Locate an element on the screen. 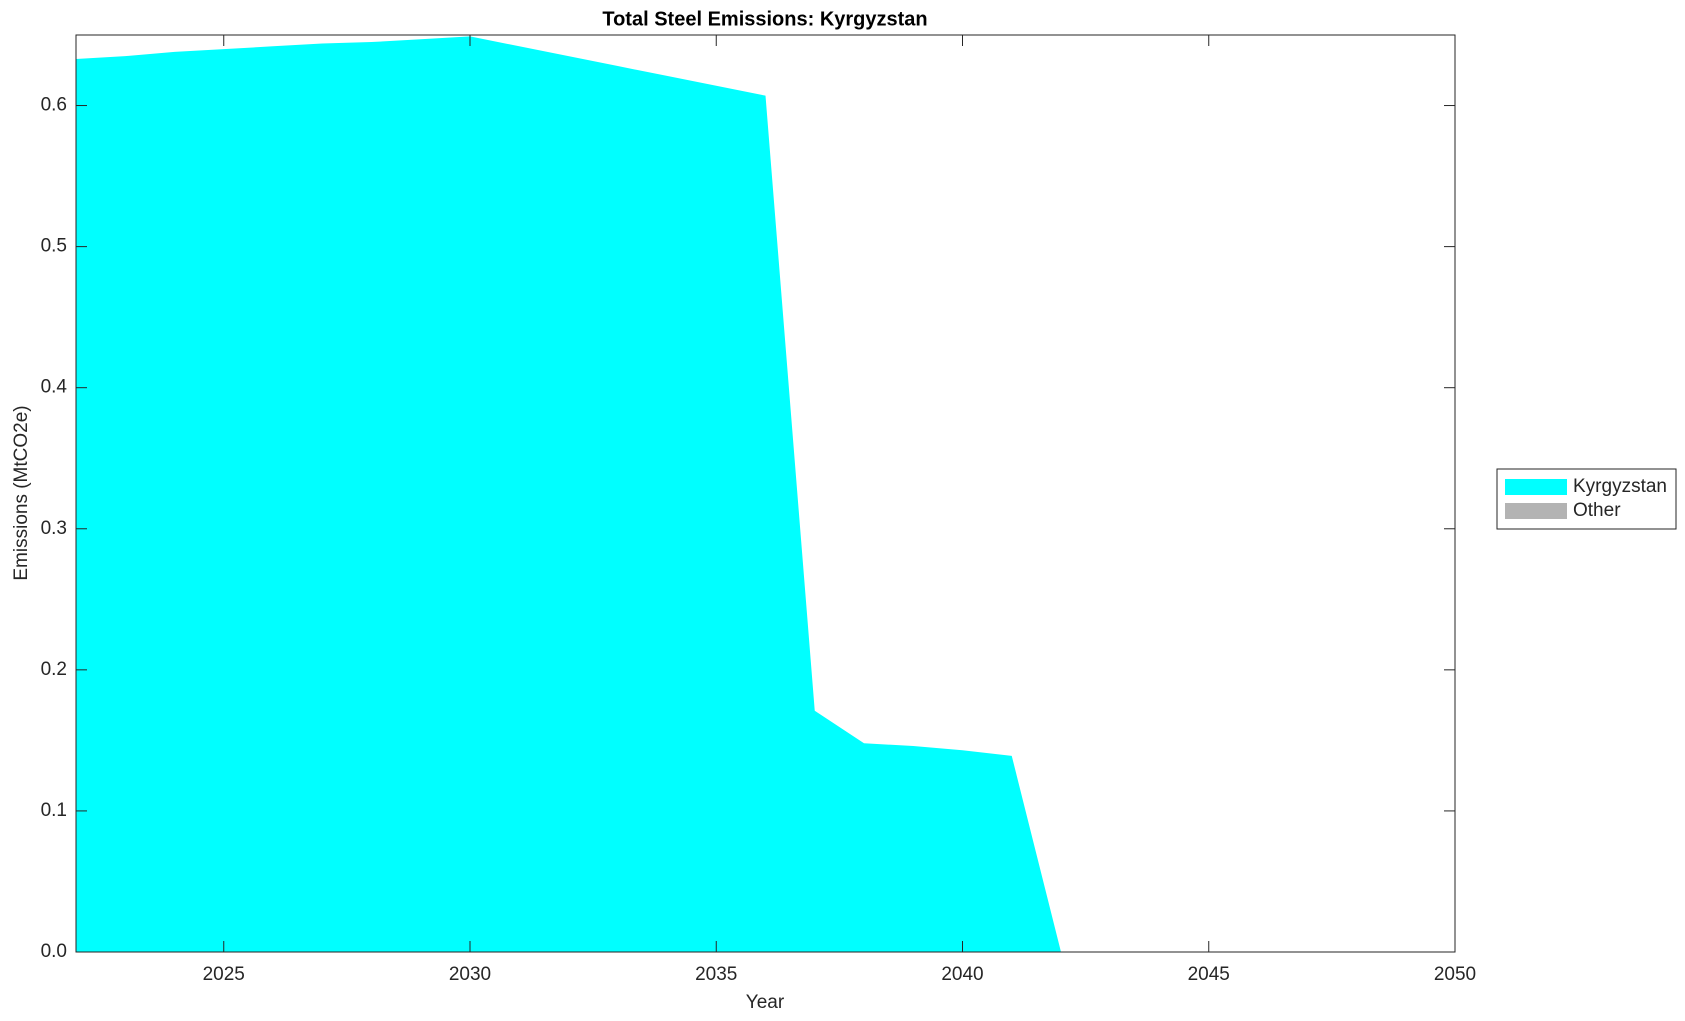 The image size is (1685, 1021). legend-label: Other is located at coordinates (1597, 510).